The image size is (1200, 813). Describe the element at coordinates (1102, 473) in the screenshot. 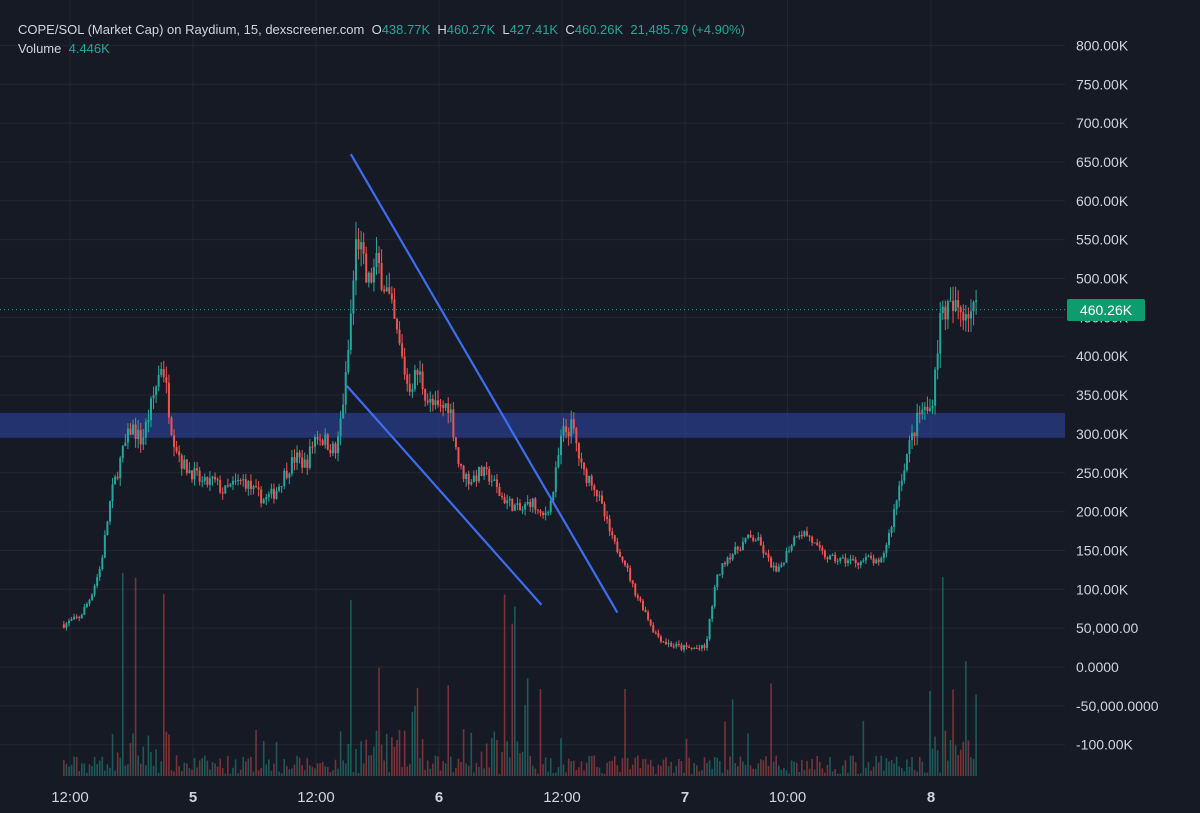

I see `price-tick-label: 250.00K` at that location.